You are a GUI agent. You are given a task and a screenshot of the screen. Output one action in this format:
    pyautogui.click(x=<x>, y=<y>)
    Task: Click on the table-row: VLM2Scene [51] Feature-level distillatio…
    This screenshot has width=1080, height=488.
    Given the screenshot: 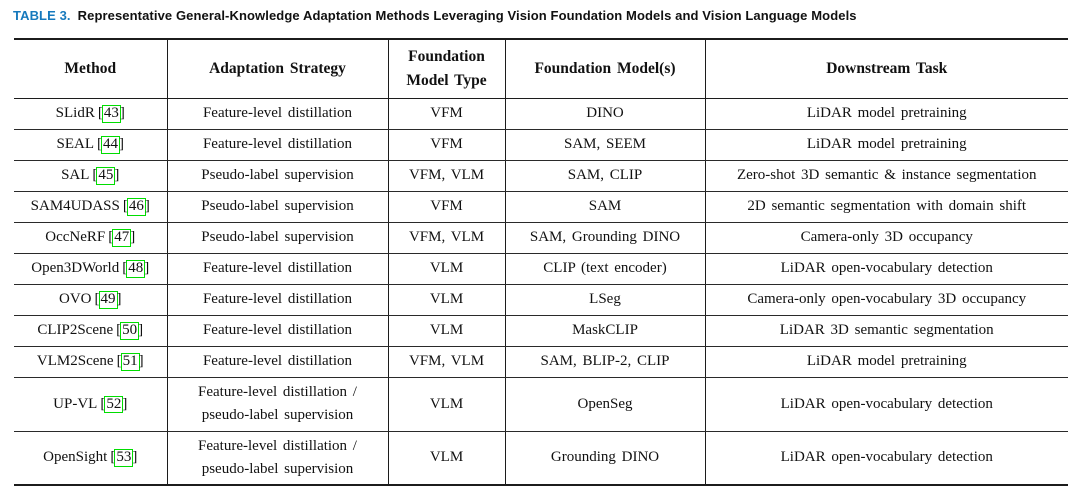 What is the action you would take?
    pyautogui.click(x=541, y=362)
    